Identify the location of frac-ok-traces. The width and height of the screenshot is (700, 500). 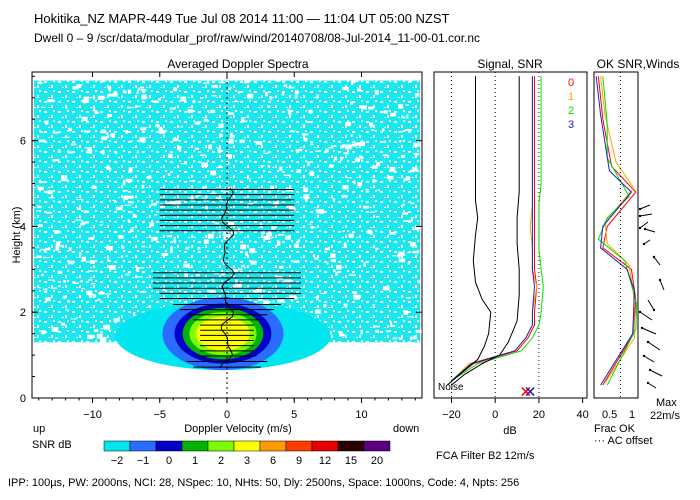
(616, 235).